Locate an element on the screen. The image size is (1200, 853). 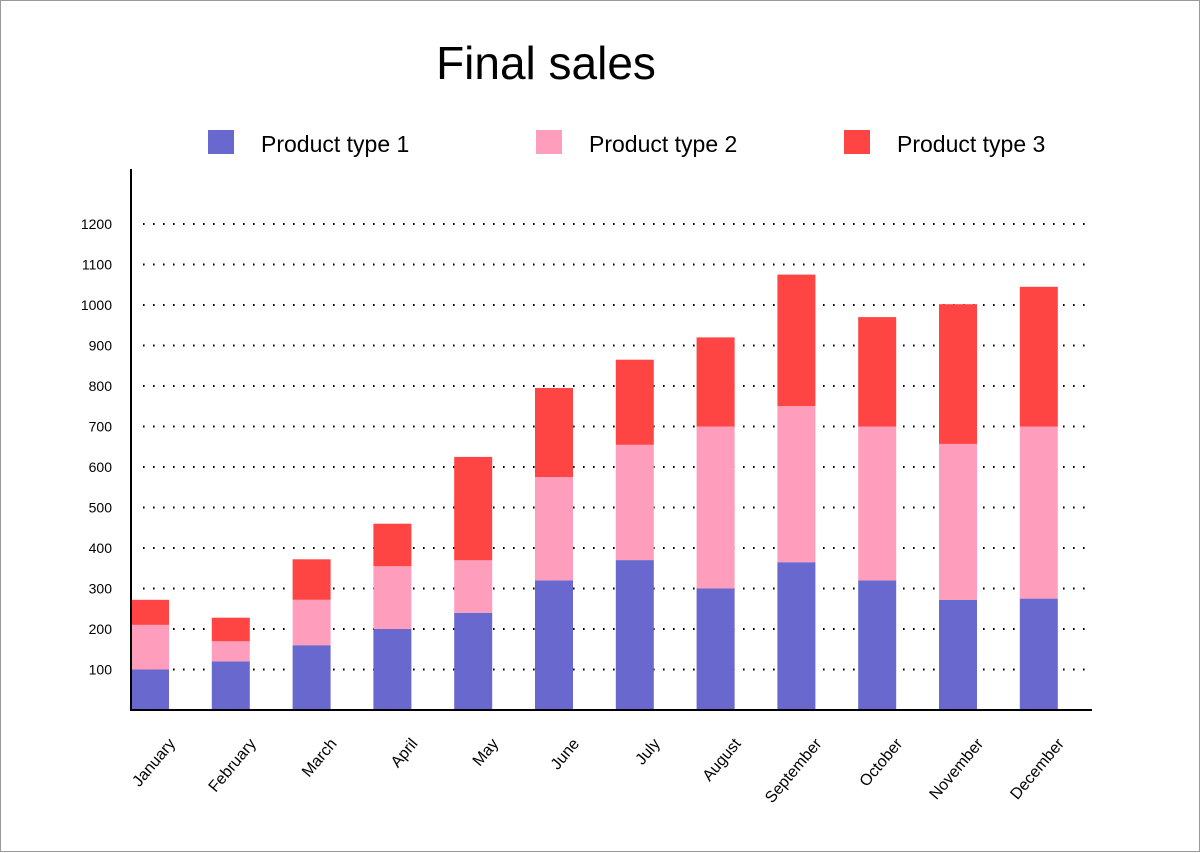
x-category-label: December is located at coordinates (1037, 769).